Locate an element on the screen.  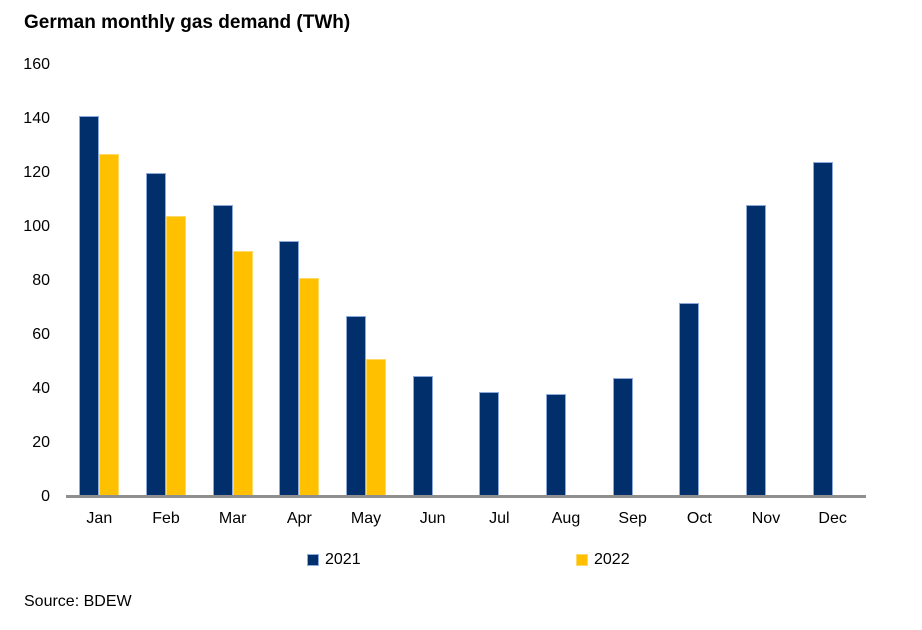
bar-2021-mar is located at coordinates (222, 351).